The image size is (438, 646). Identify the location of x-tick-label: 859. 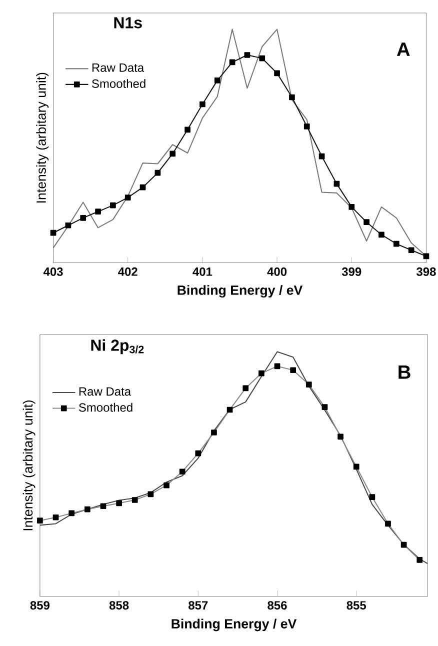
(40, 605).